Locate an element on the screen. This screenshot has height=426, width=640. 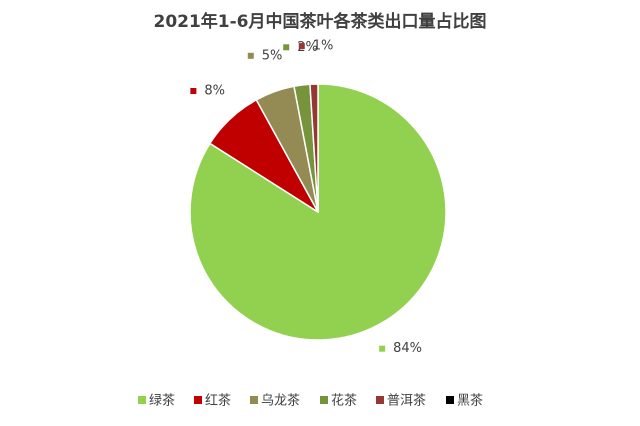
data-label: 5% is located at coordinates (272, 55).